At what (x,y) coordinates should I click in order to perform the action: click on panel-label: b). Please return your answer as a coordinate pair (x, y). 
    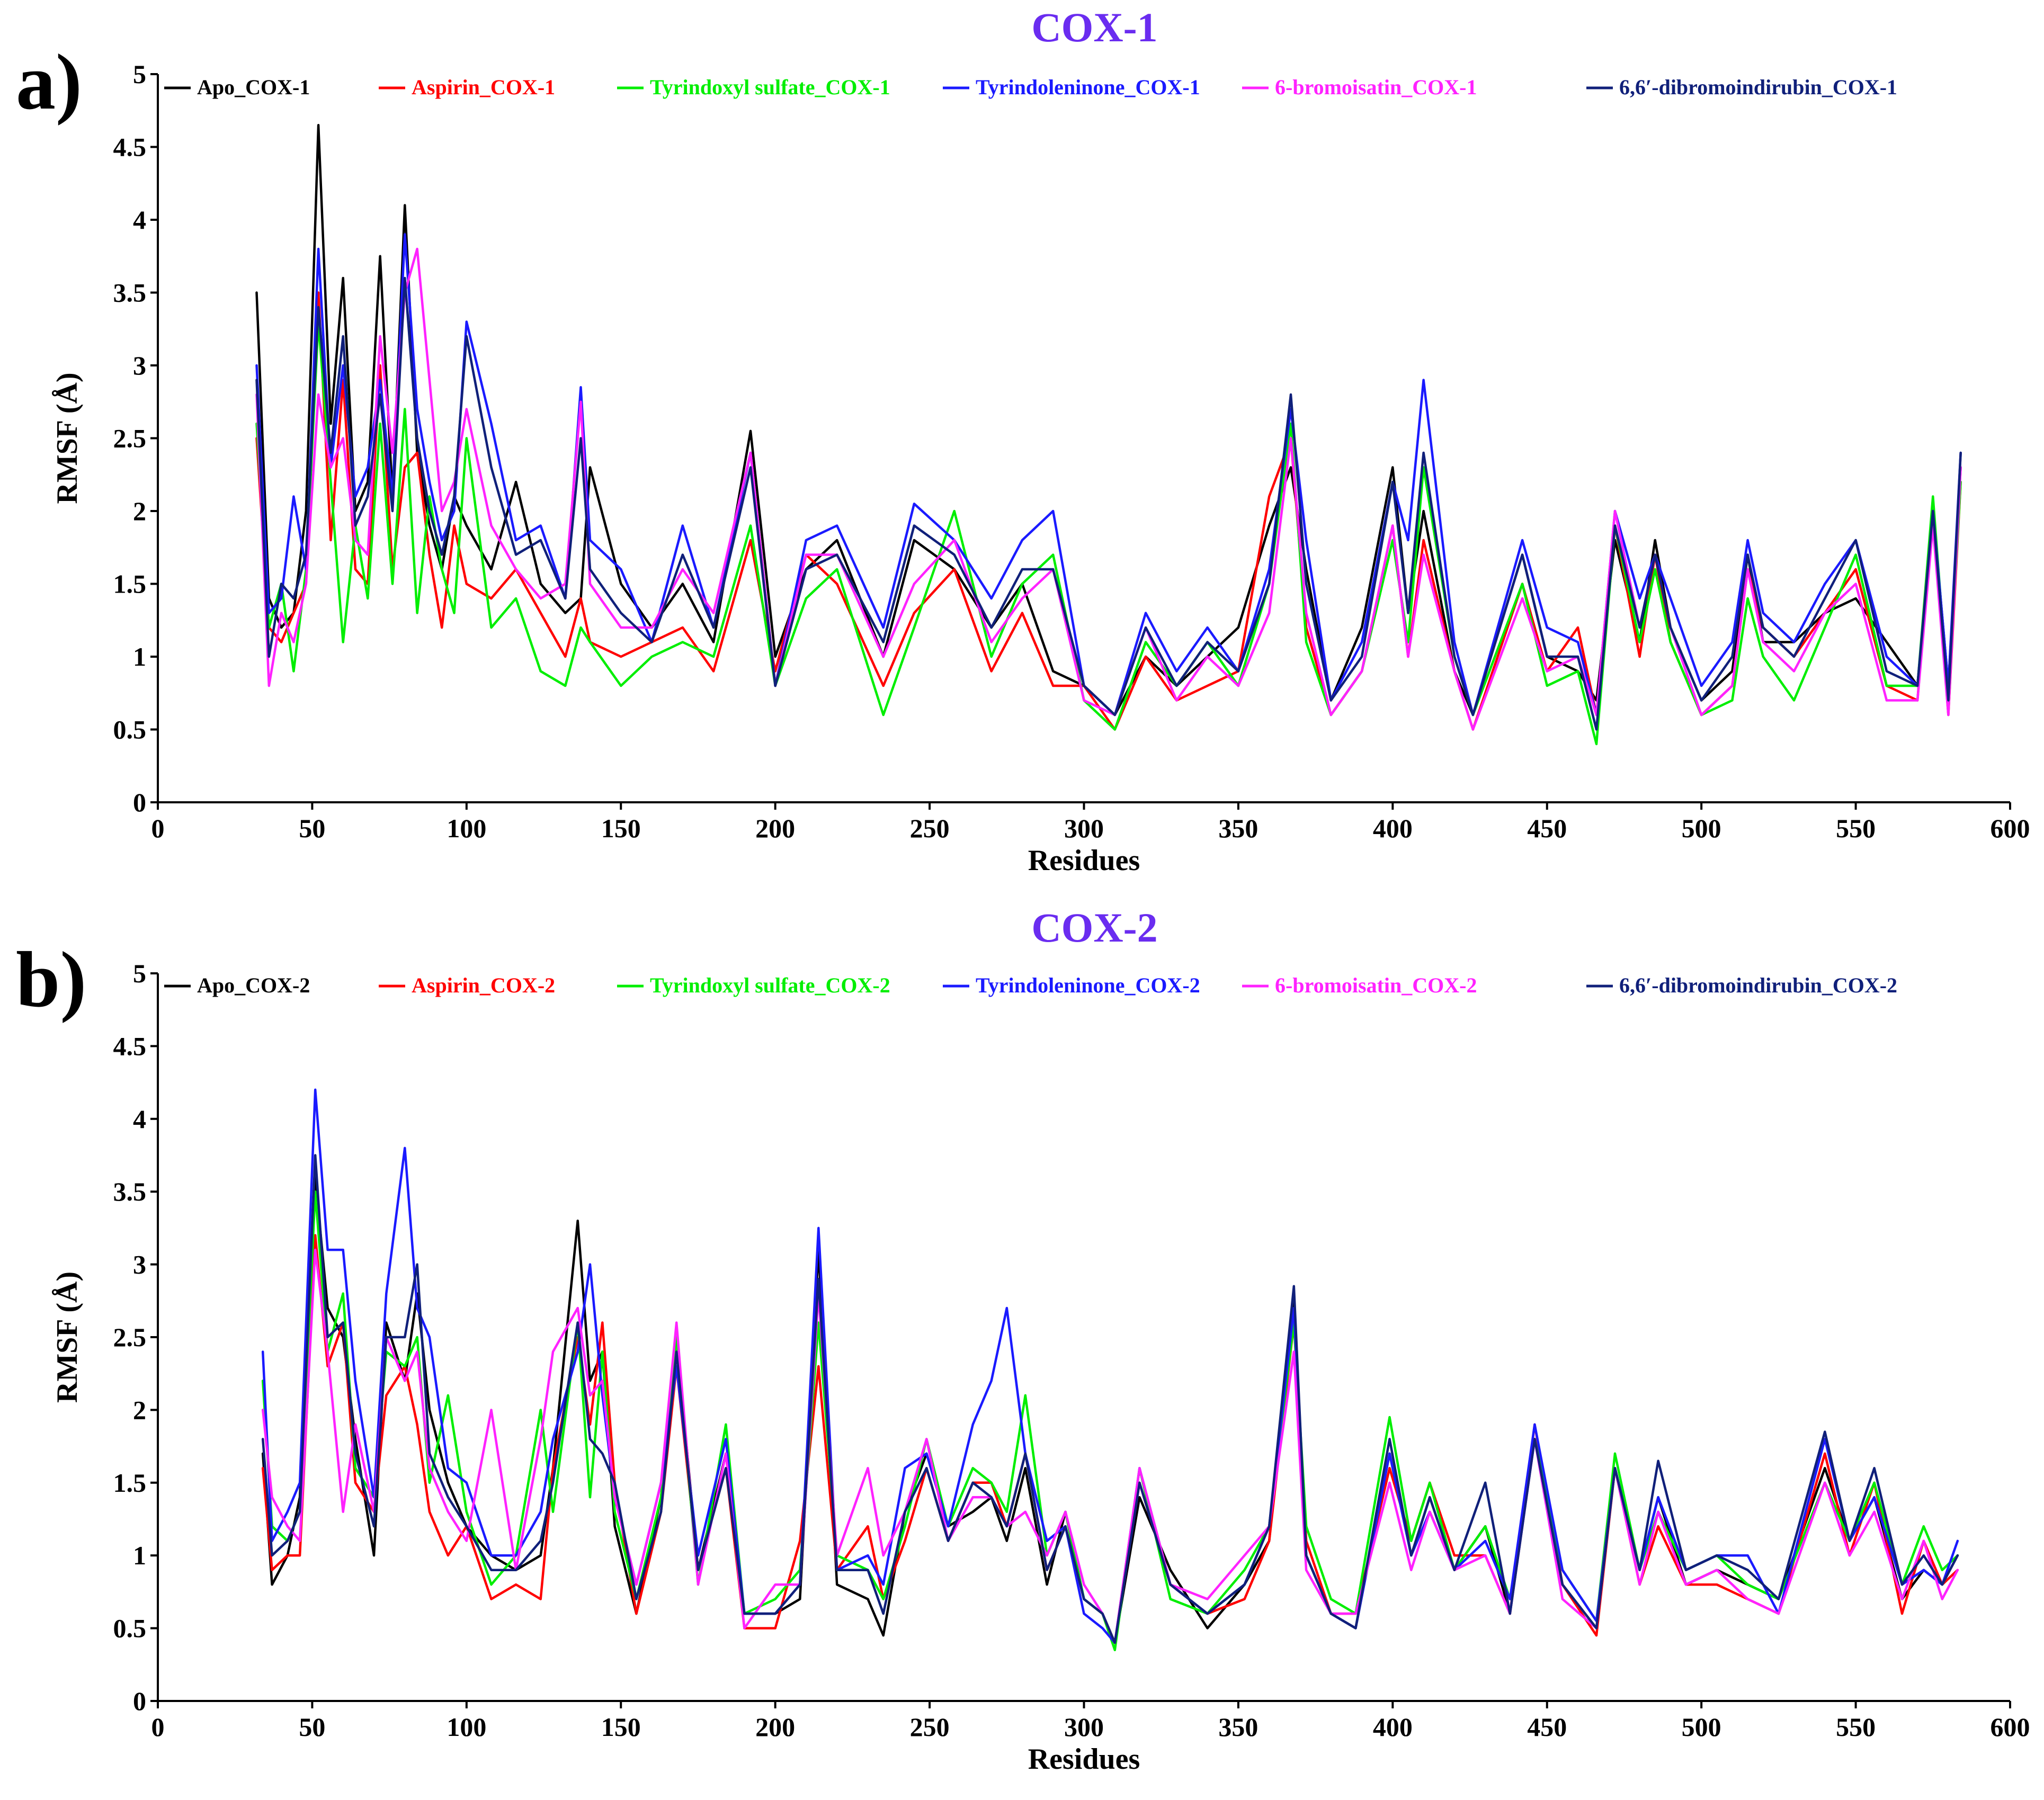
    Looking at the image, I should click on (51, 980).